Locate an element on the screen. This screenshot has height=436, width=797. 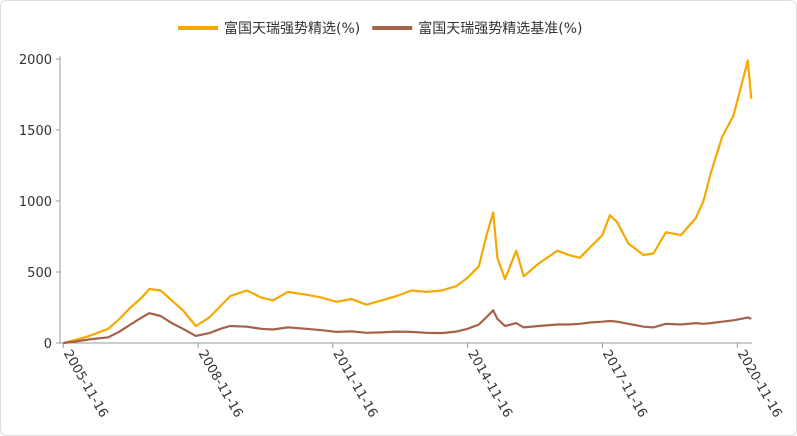
y-tick-label: 500 is located at coordinates (39, 273).